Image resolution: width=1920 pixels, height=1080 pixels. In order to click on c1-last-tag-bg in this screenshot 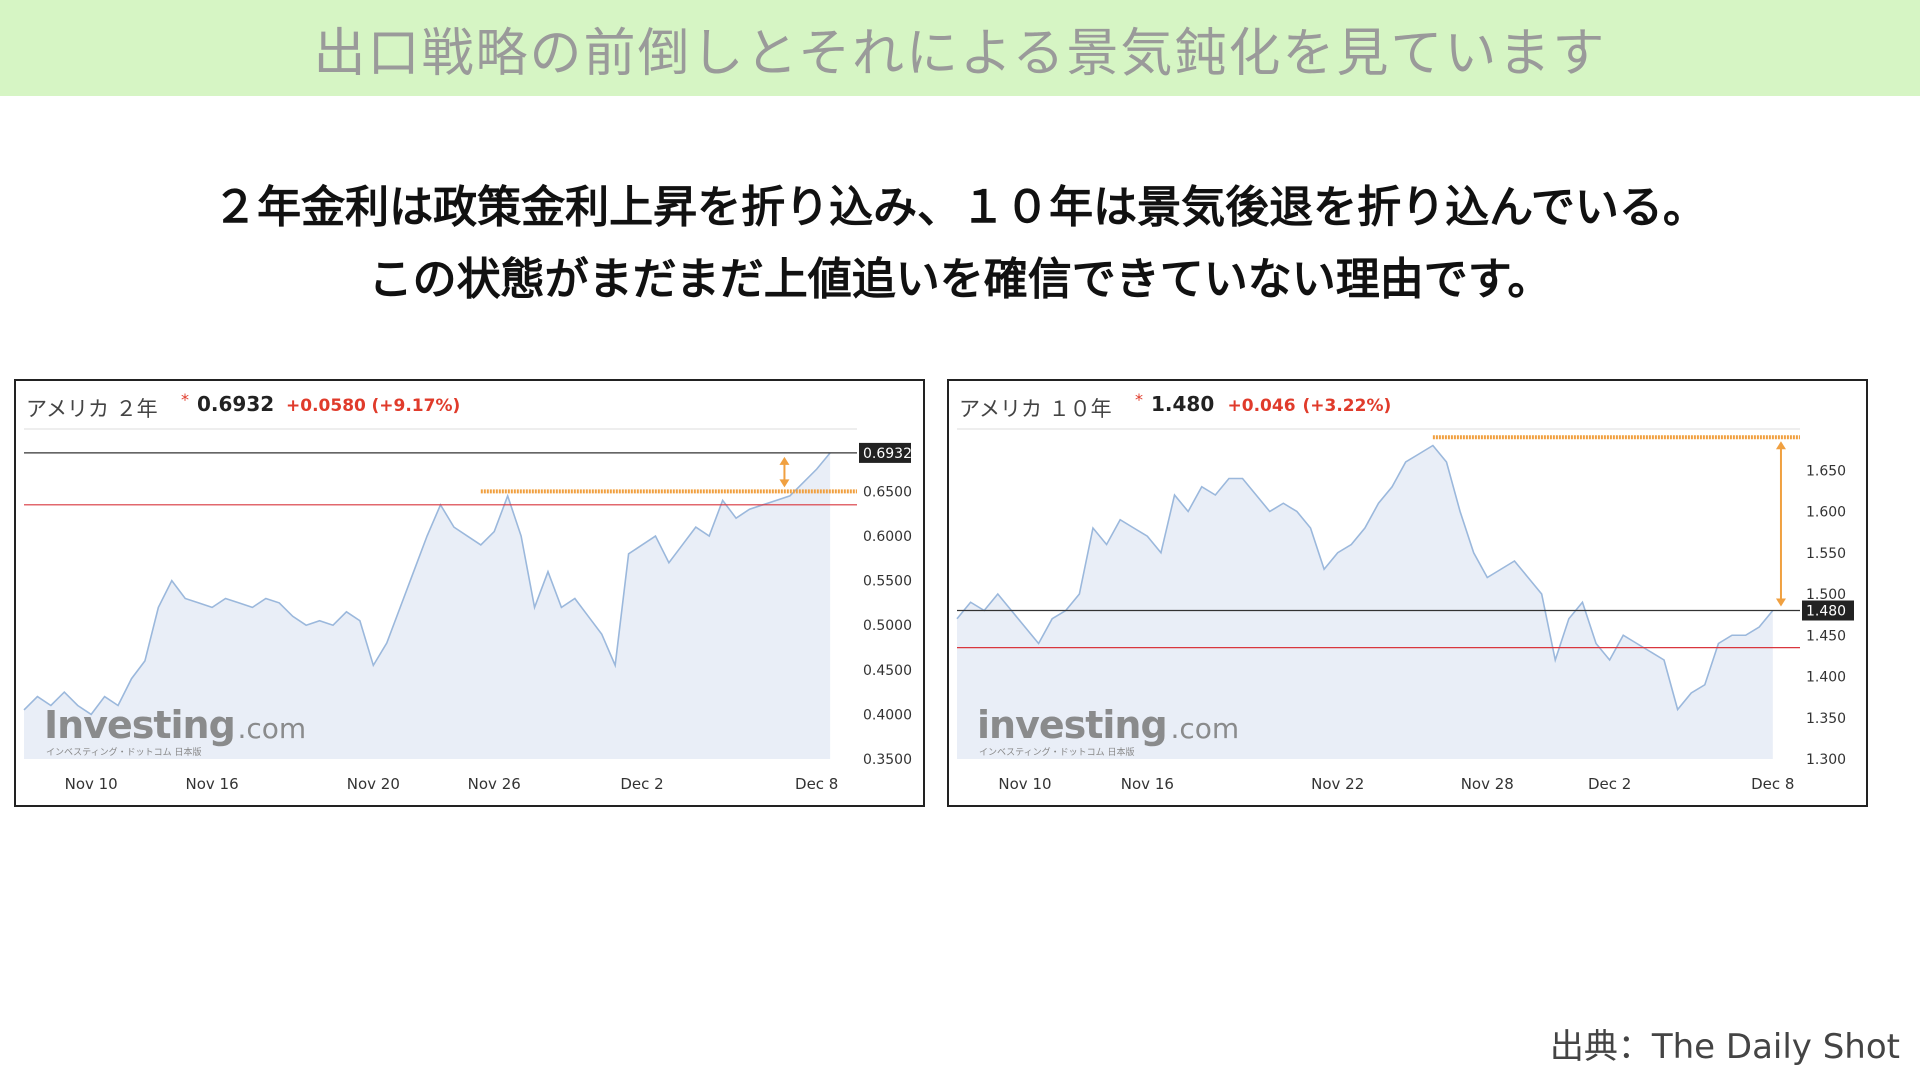, I will do `click(1828, 610)`.